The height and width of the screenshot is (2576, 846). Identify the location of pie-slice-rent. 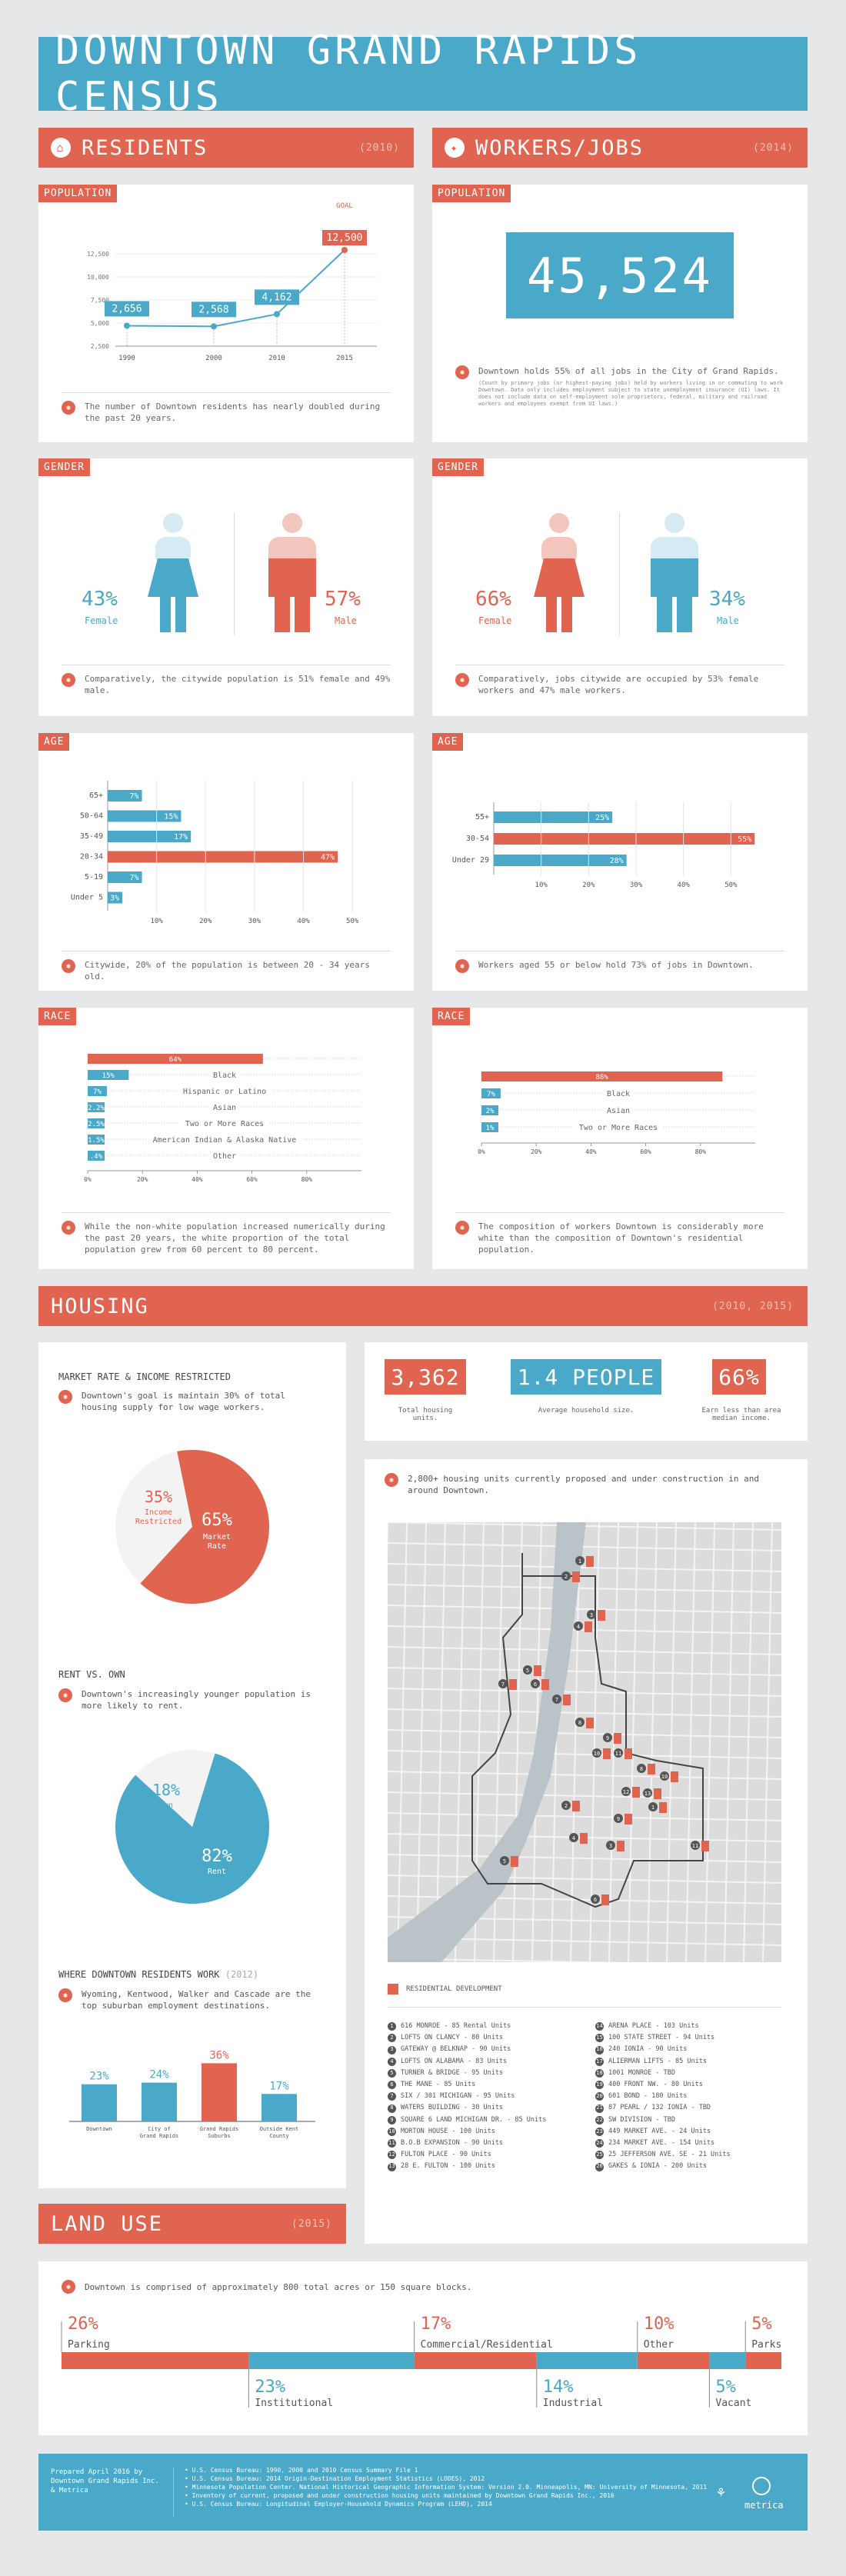
(192, 1828).